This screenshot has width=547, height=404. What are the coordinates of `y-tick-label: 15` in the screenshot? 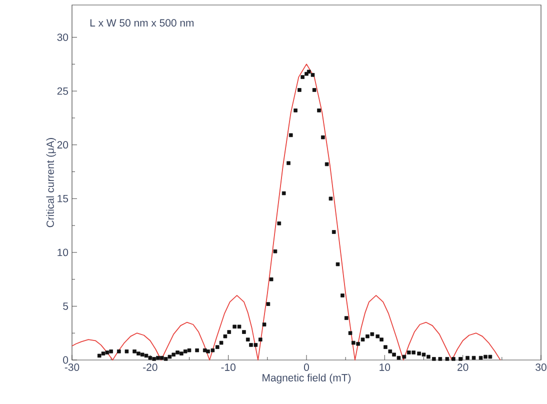 It's located at (63, 198).